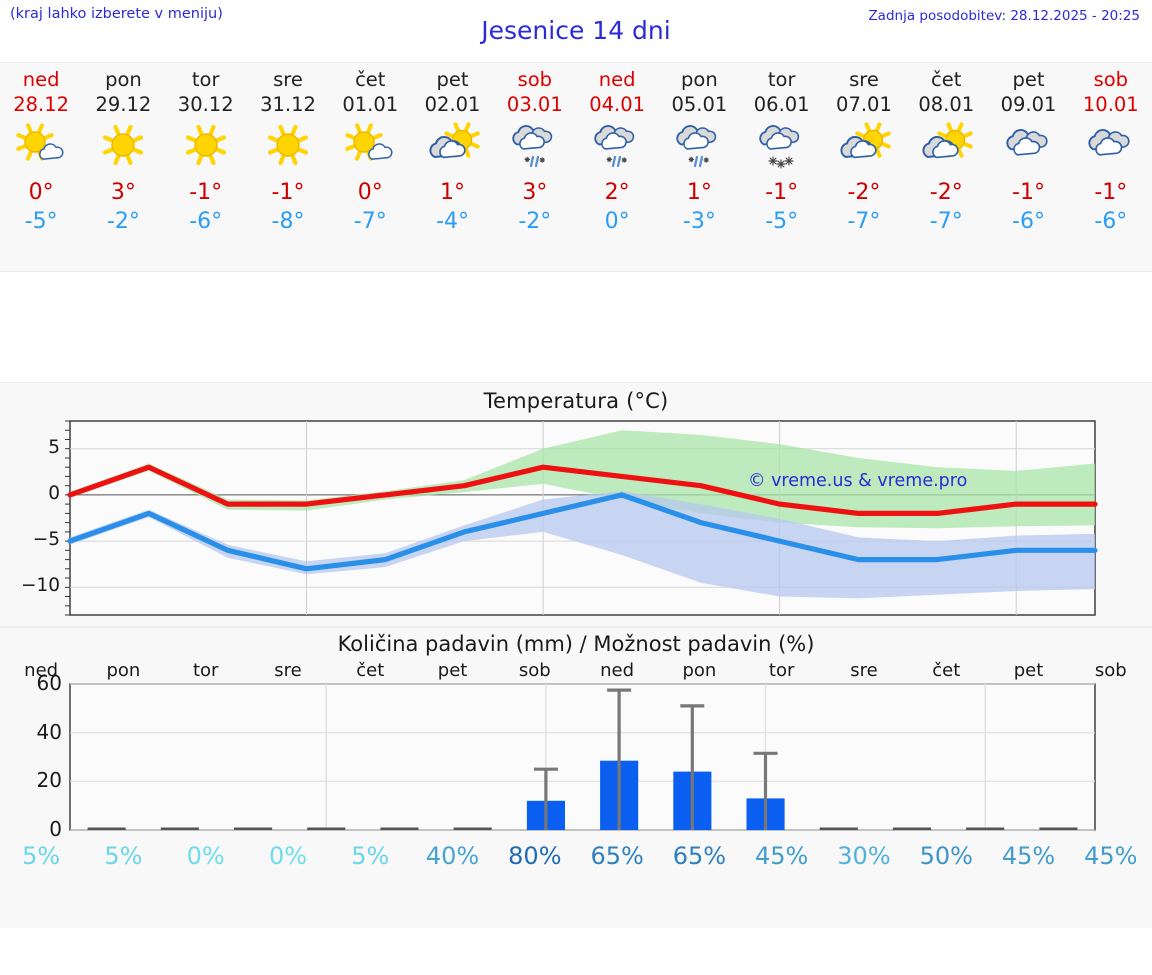 This screenshot has height=975, width=1152. I want to click on day-temp-min: -3°, so click(699, 221).